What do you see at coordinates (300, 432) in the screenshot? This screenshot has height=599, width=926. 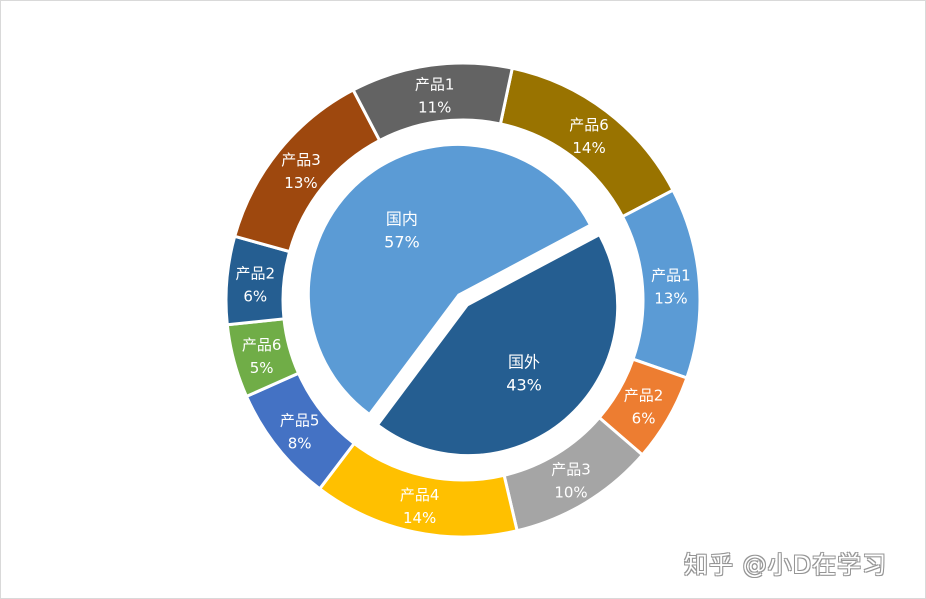 I see `outer-slice-5-label: 产品5 8%` at bounding box center [300, 432].